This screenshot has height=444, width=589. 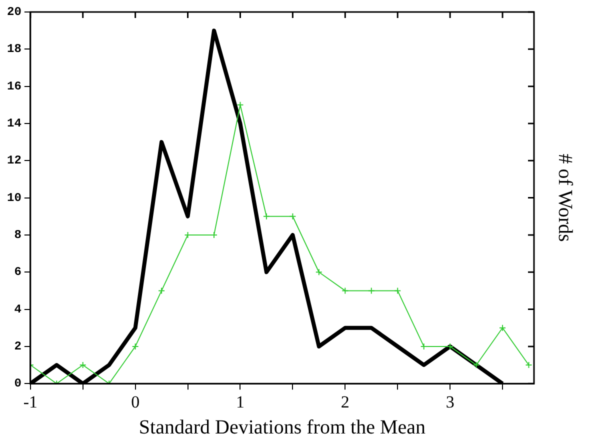 I want to click on x-tick-label: 0, so click(x=135, y=402).